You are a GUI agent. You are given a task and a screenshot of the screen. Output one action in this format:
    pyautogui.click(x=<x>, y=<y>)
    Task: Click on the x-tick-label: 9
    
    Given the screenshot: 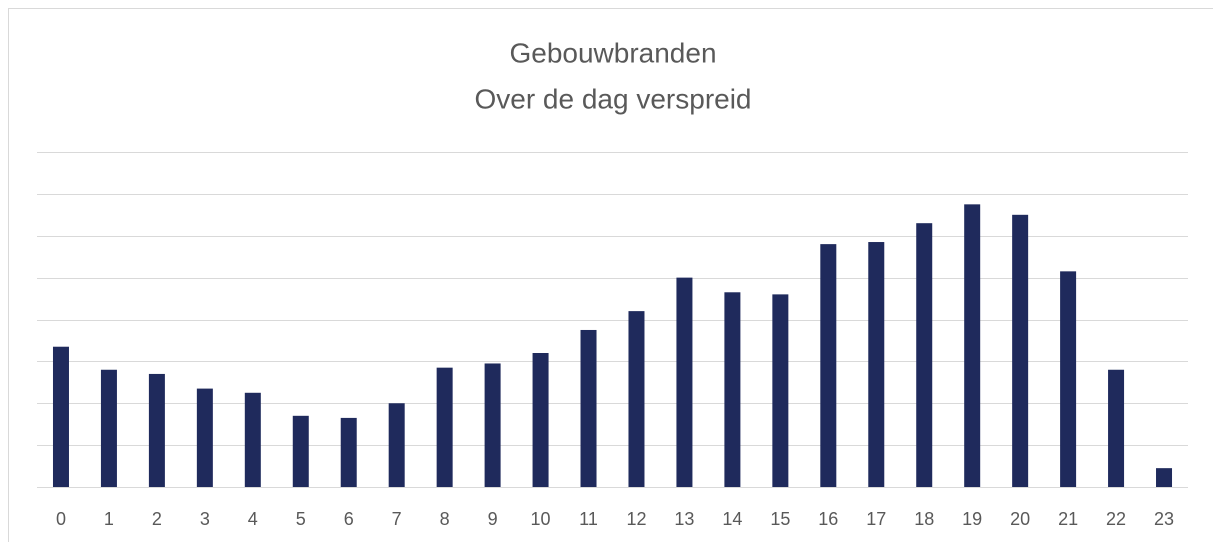 What is the action you would take?
    pyautogui.click(x=493, y=519)
    